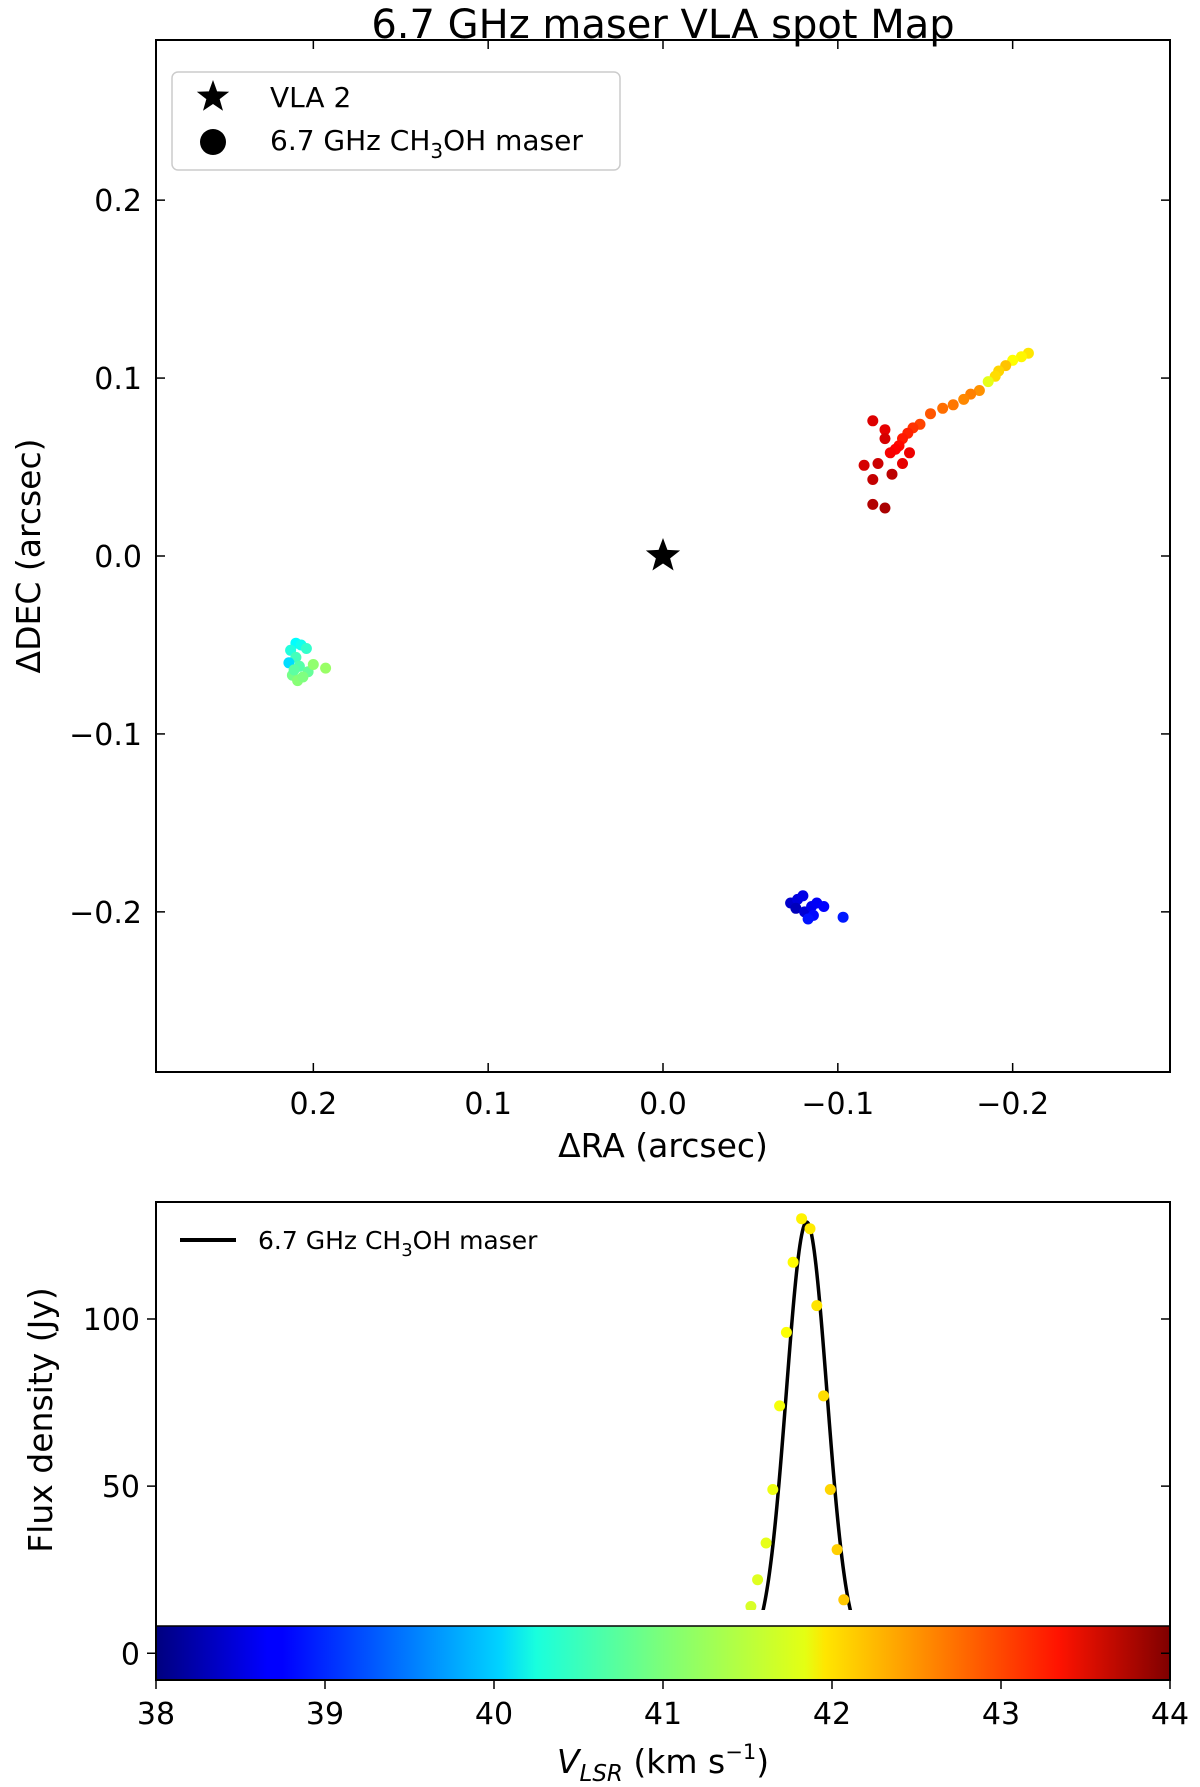  I want to click on spectrum-legend-sub: 3, so click(406, 1250).